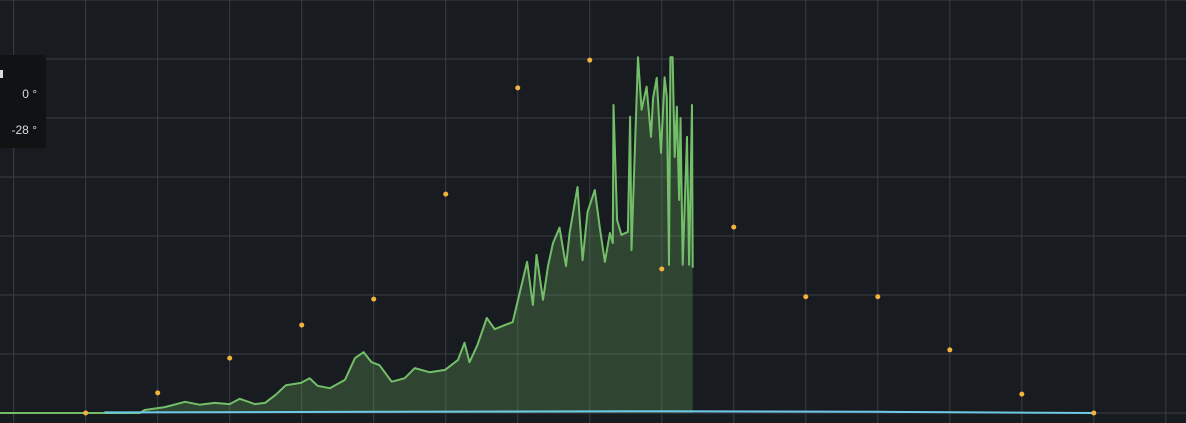 This screenshot has height=423, width=1186. Describe the element at coordinates (1, 74) in the screenshot. I see `series-color-marker` at that location.